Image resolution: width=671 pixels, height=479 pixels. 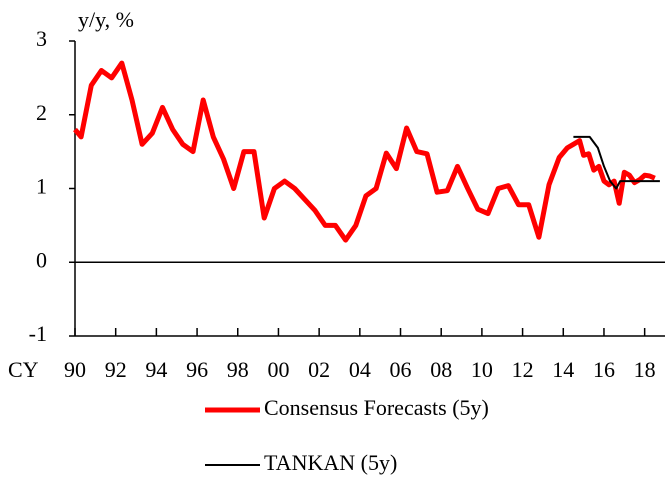 I want to click on x-tick-label: 98, so click(x=238, y=369).